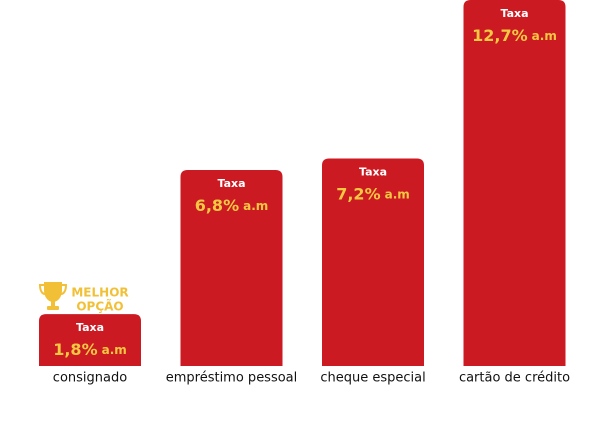 The width and height of the screenshot is (600, 435). I want to click on value-number: 12,7%, so click(500, 35).